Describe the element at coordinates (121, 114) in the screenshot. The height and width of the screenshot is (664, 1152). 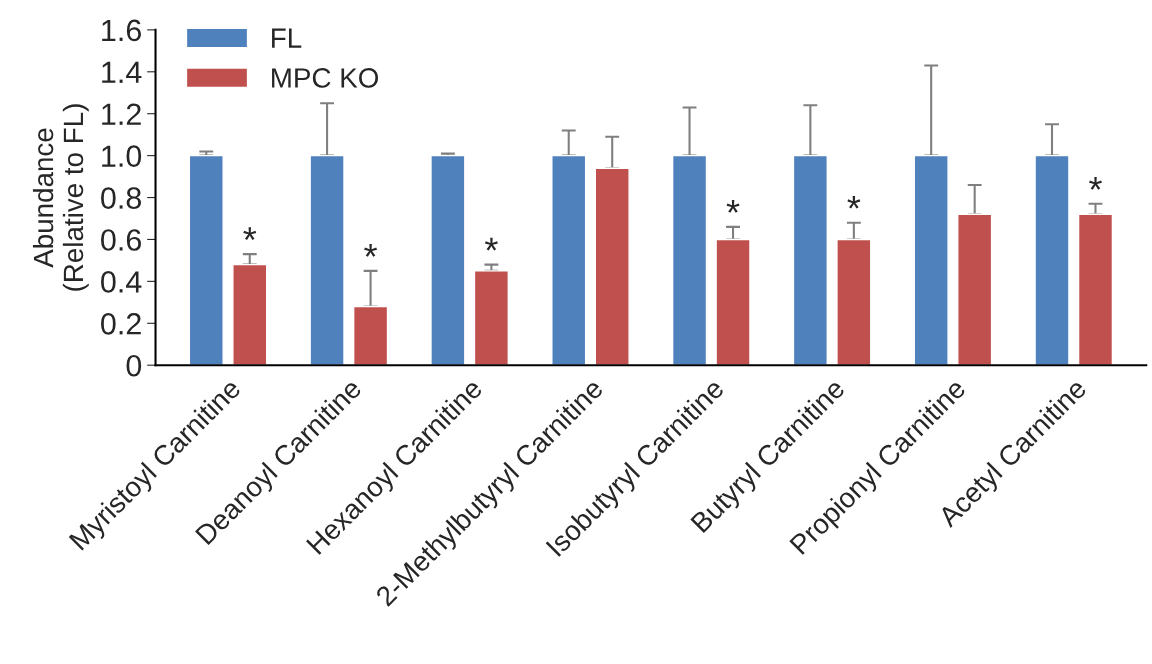
I see `y-tick-label: 1.2` at that location.